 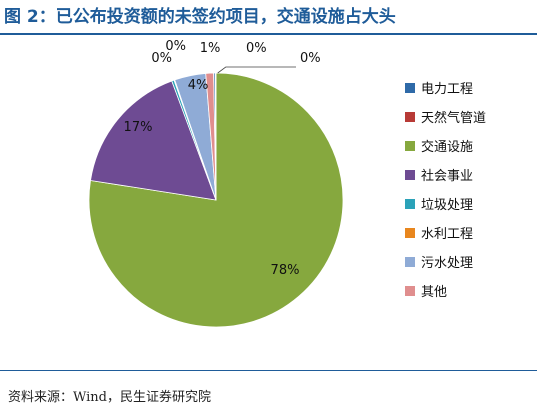 What do you see at coordinates (447, 147) in the screenshot?
I see `legend-label-2: 交通设施` at bounding box center [447, 147].